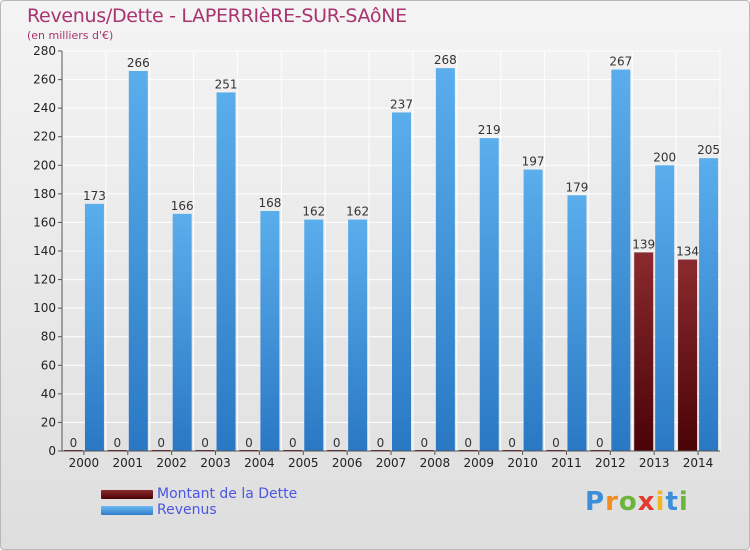  What do you see at coordinates (643, 244) in the screenshot?
I see `debt-value-label: 139` at bounding box center [643, 244].